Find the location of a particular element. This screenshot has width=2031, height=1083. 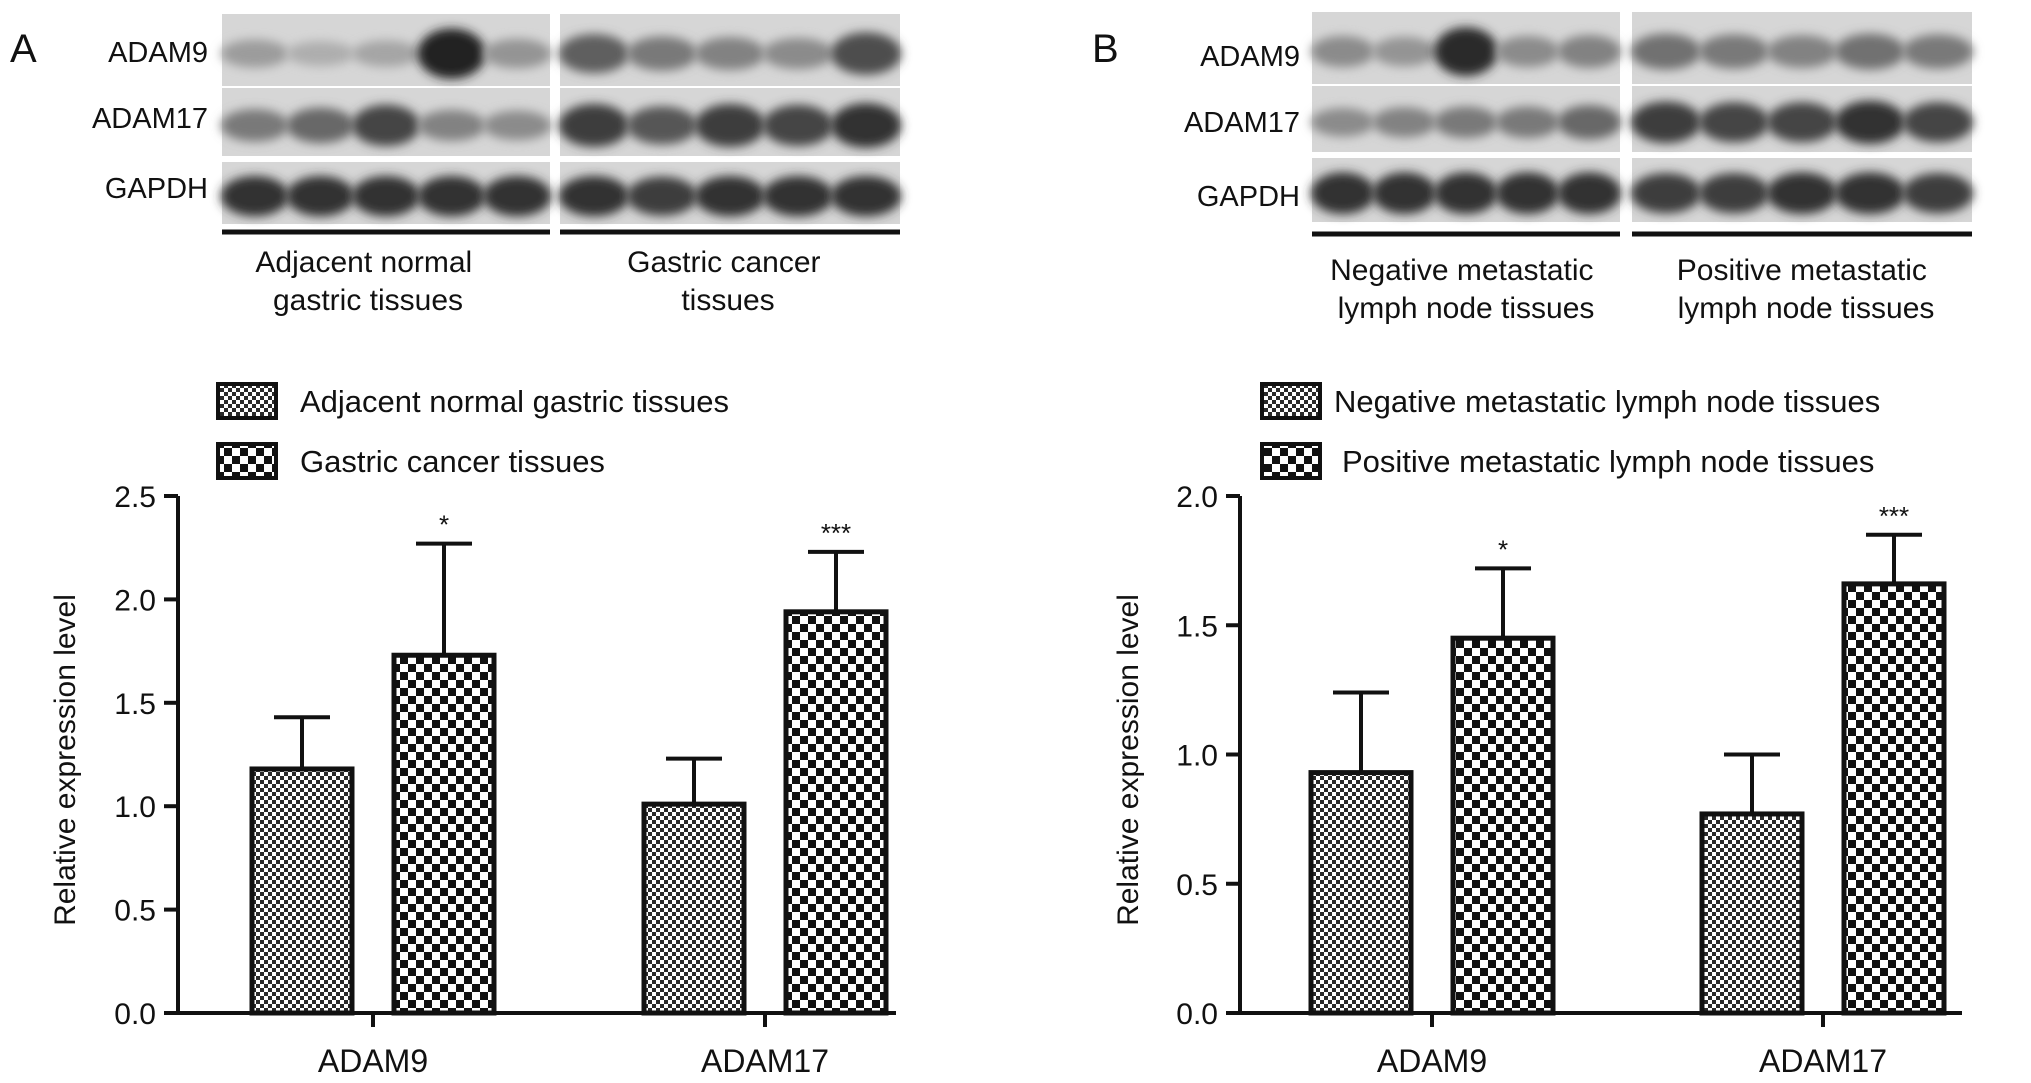

legend-entry: Gastric cancer tissues is located at coordinates (452, 461).